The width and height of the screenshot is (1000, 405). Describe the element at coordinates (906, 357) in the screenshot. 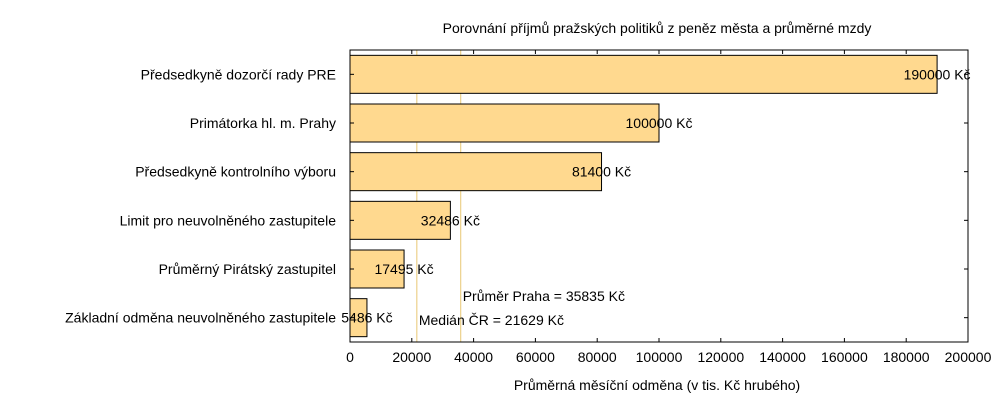

I see `x-tick-label: 180000` at that location.